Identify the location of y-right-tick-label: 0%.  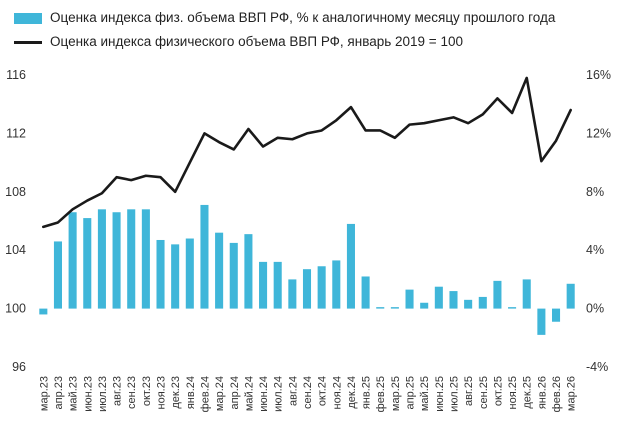
(595, 309).